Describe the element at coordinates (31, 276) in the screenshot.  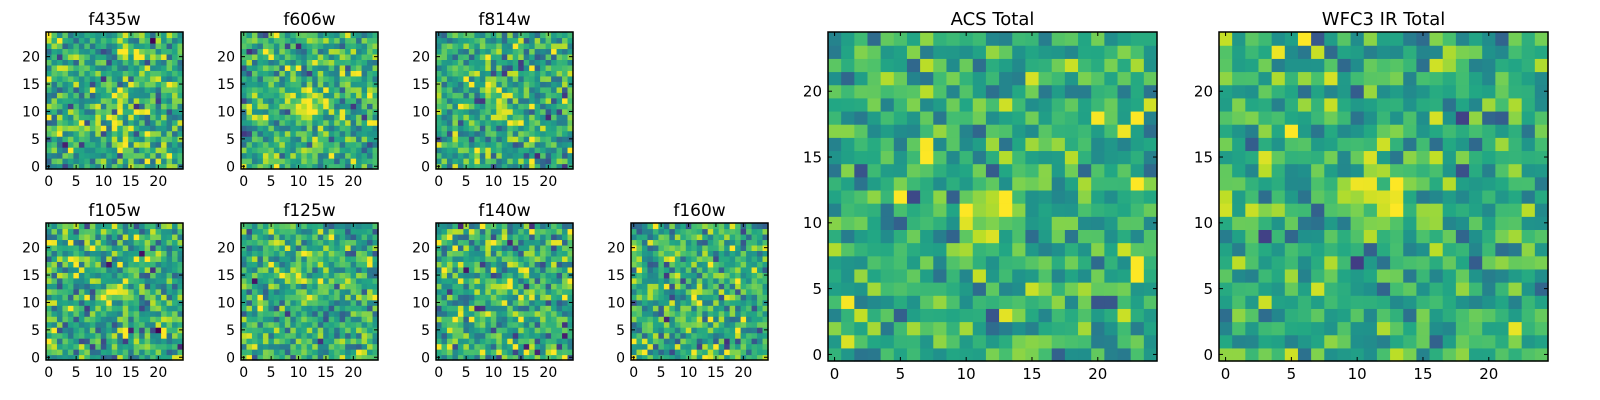
I see `y-tick-label: 15` at that location.